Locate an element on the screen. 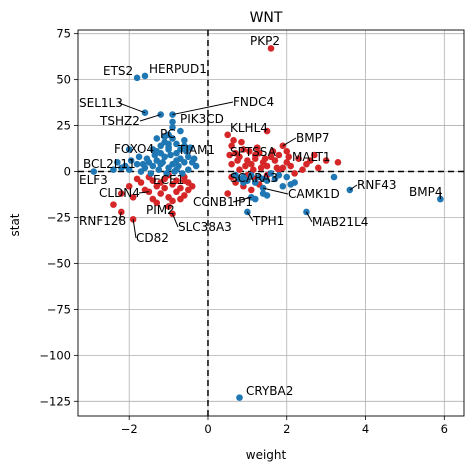 This screenshot has width=474, height=470. y-tick-label: −25 is located at coordinates (59, 217).